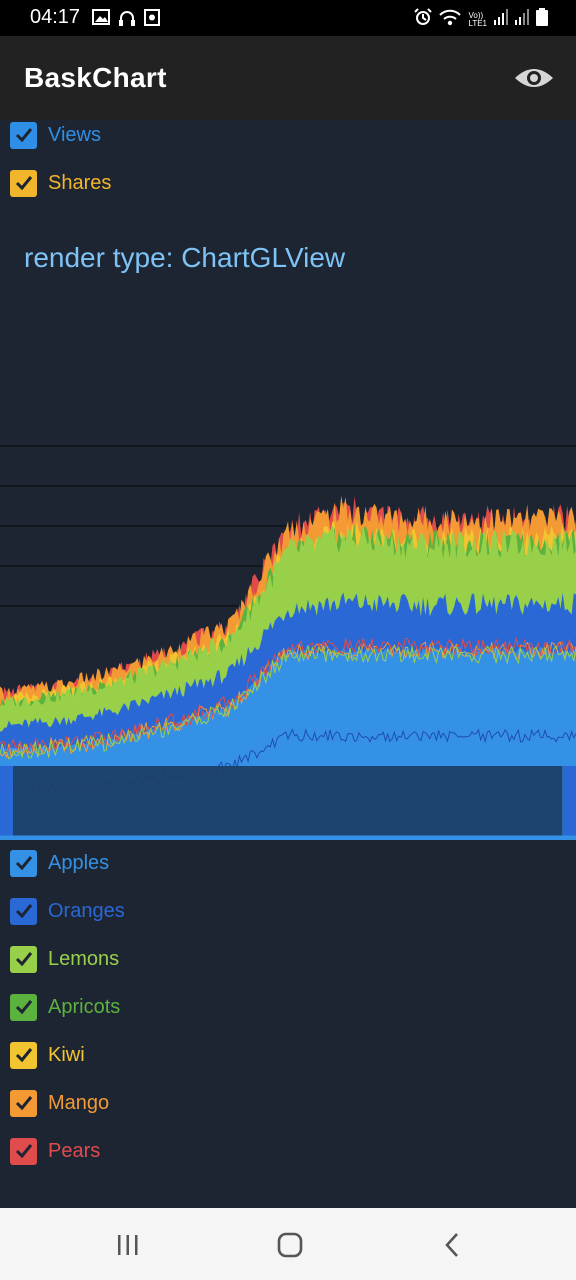 The image size is (576, 1280). What do you see at coordinates (84, 1006) in the screenshot?
I see `checkbox-label: Apricots` at bounding box center [84, 1006].